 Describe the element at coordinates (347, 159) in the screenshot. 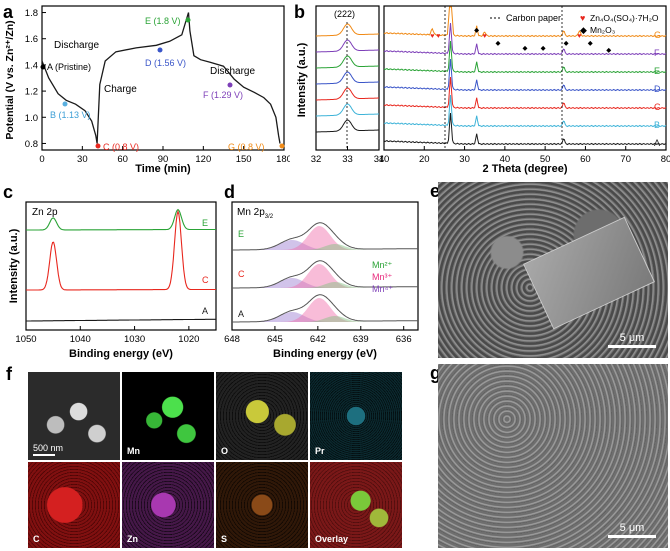

I see `b-tick-label: 33` at that location.